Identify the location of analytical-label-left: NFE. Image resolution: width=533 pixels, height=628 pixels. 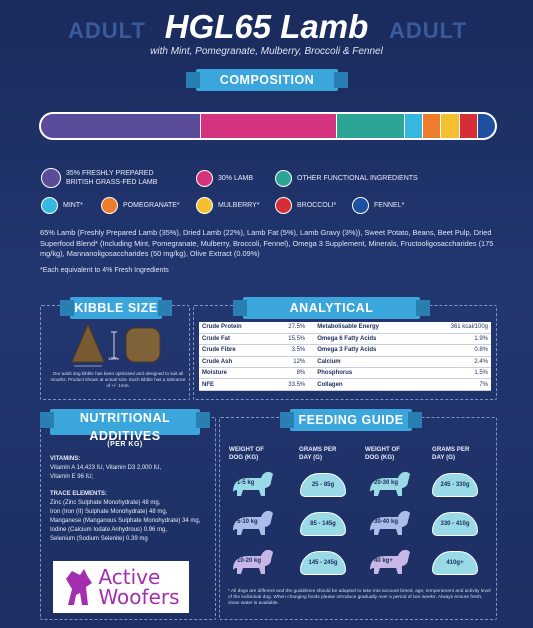
(235, 384).